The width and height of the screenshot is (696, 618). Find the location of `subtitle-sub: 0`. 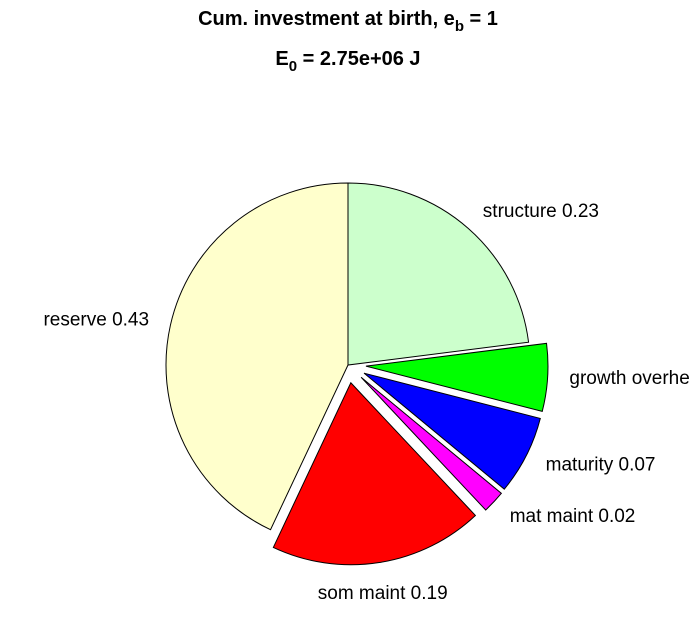

subtitle-sub: 0 is located at coordinates (293, 66).